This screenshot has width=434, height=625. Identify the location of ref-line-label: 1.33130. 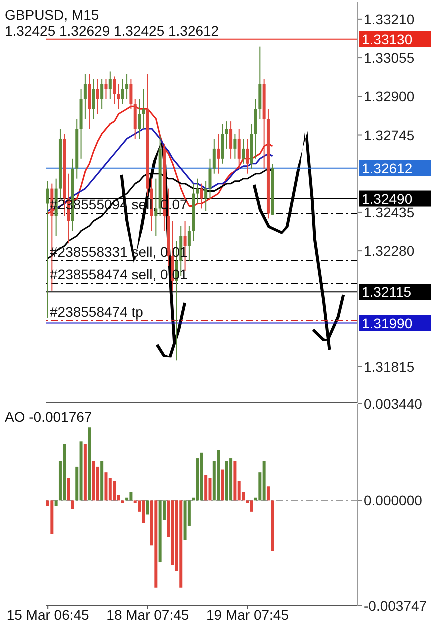
(387, 39).